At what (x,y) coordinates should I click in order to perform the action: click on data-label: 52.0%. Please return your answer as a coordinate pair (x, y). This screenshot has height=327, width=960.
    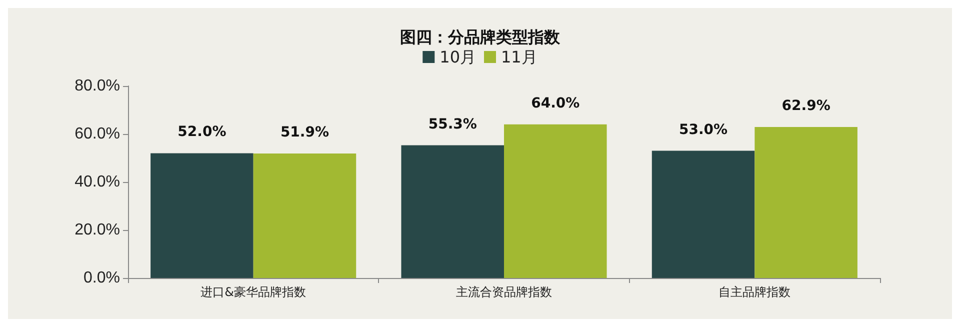
    Looking at the image, I should click on (202, 132).